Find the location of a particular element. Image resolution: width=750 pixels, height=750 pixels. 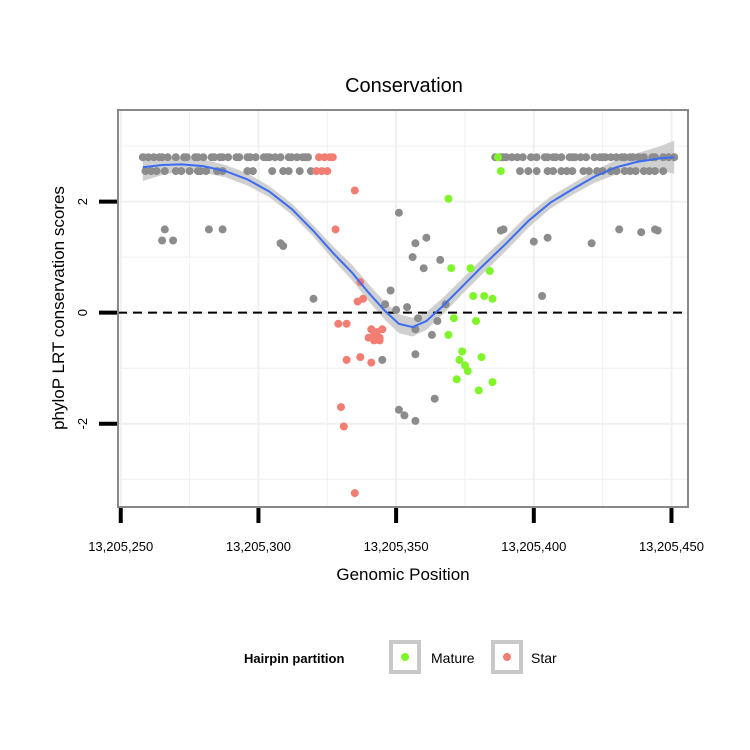

x-tick-label: 13,205,450 is located at coordinates (671, 546).